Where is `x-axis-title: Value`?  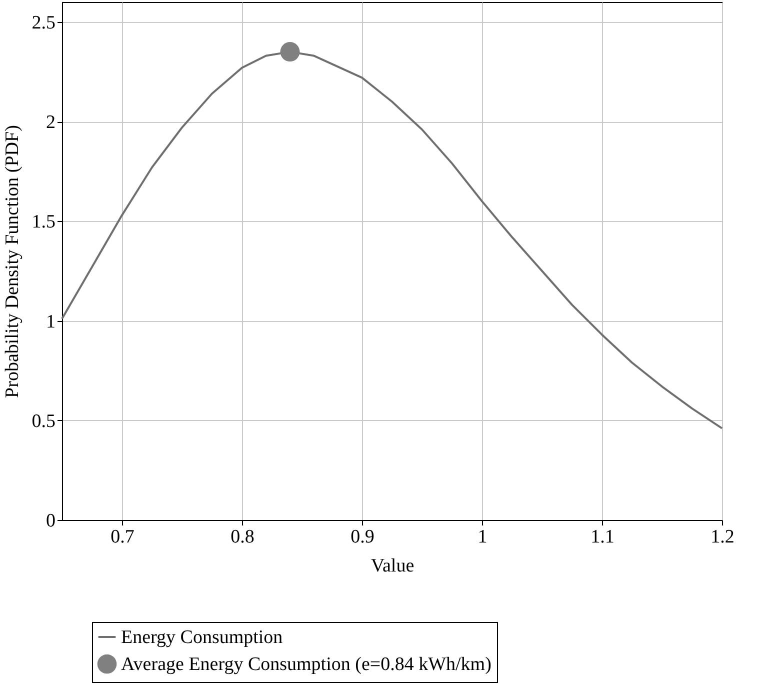 x-axis-title: Value is located at coordinates (392, 566).